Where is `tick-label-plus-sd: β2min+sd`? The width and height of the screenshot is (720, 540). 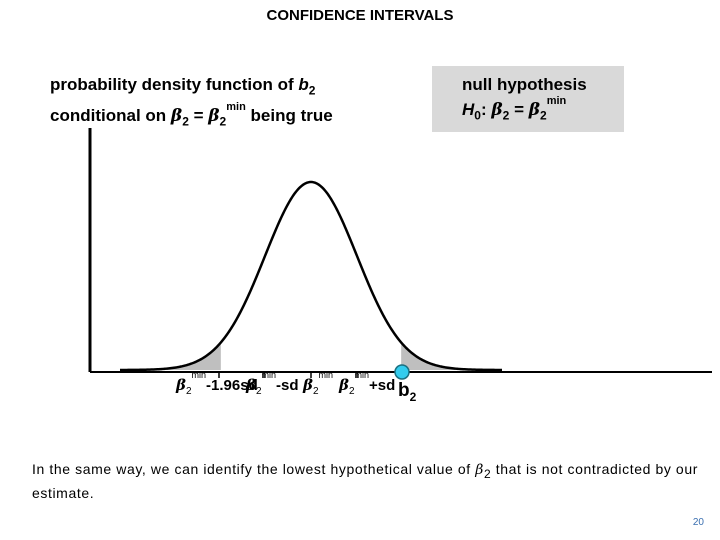
tick-label-plus-sd: β2min+sd is located at coordinates (367, 383).